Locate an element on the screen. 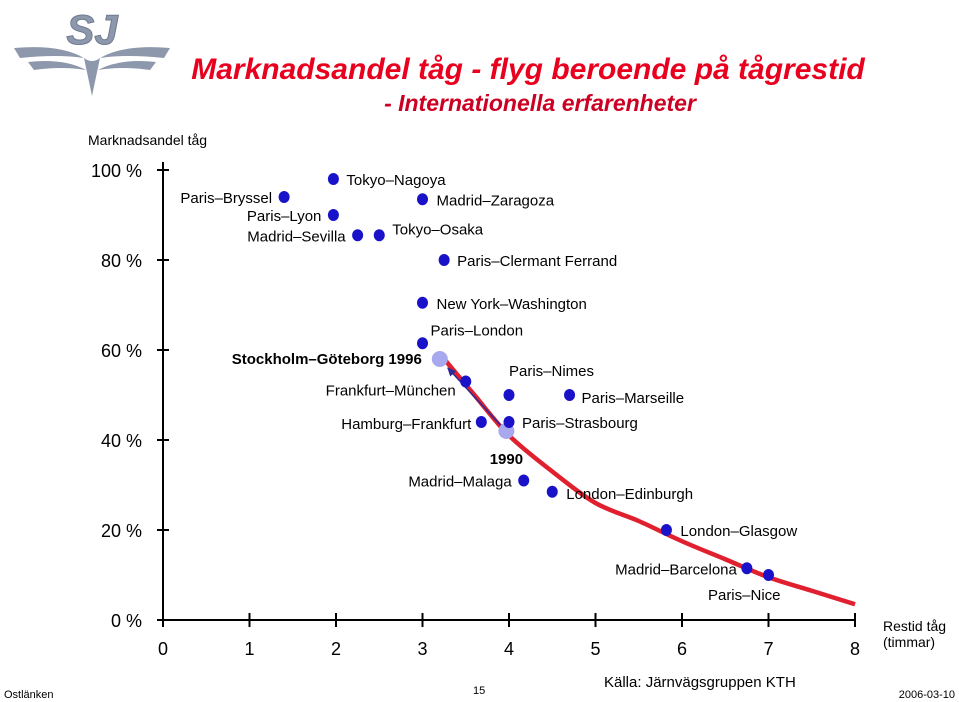 Image resolution: width=959 pixels, height=702 pixels. point-label: Frankfurt–München is located at coordinates (391, 391).